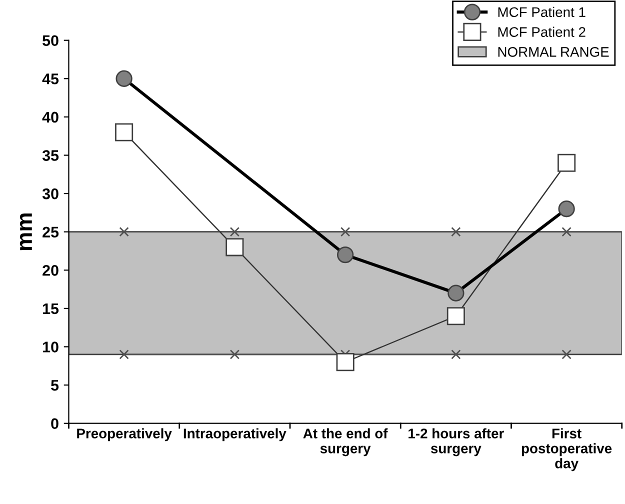 The width and height of the screenshot is (625, 504). I want to click on y-tick-label: 50, so click(50, 40).